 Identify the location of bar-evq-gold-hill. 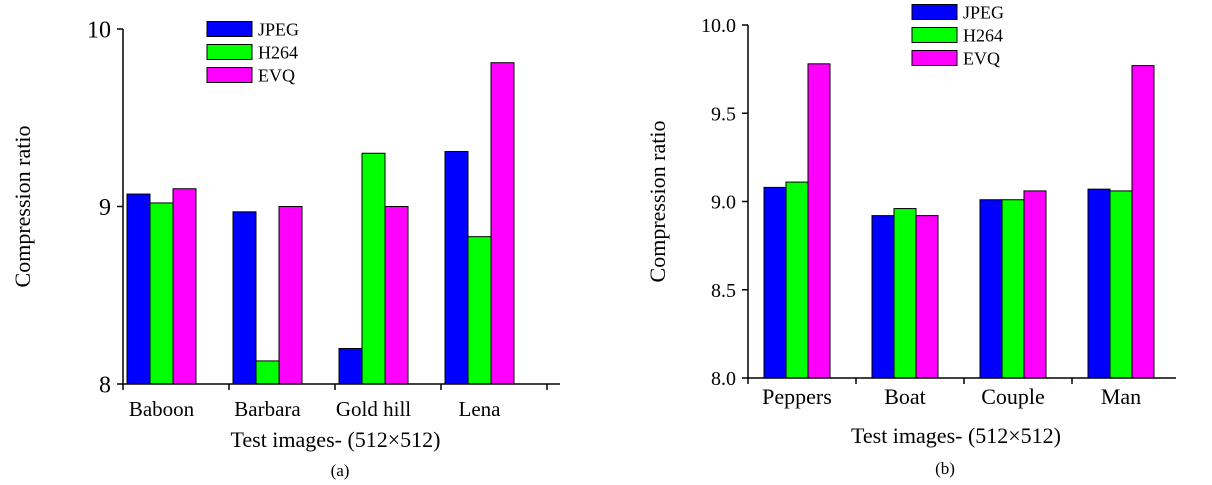
(396, 295).